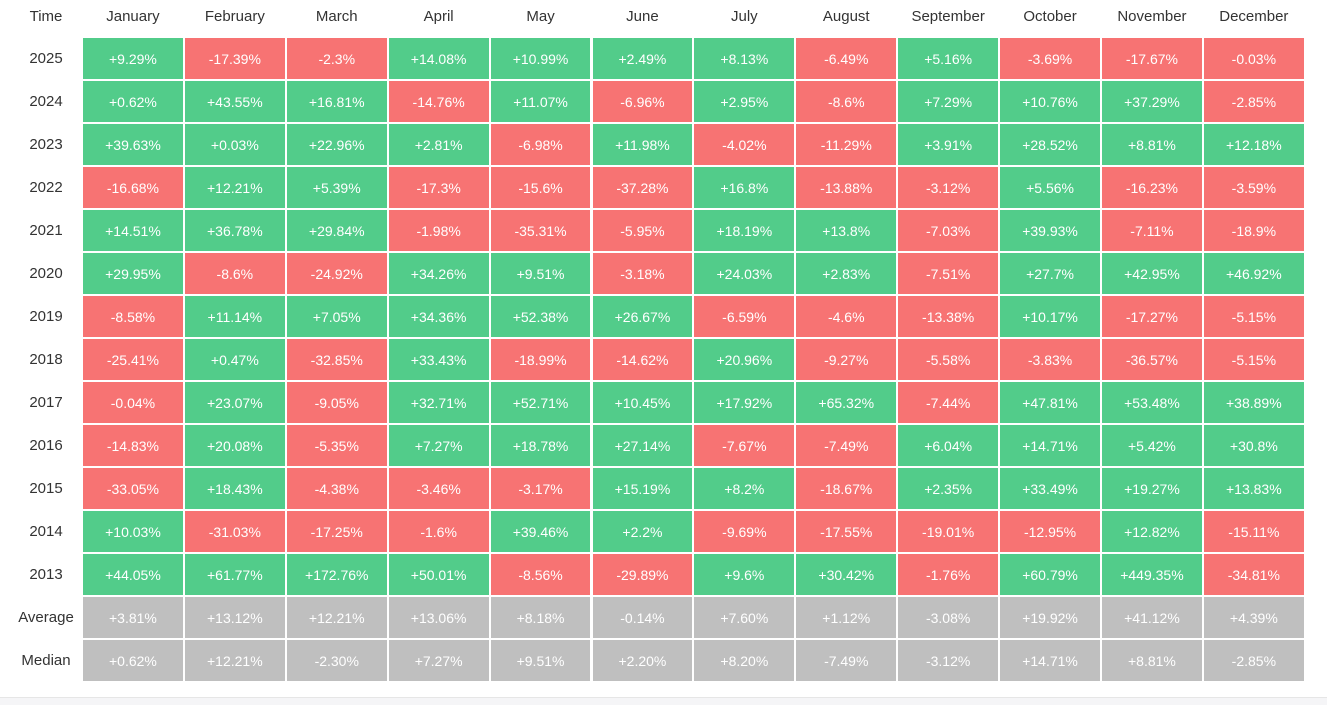 The height and width of the screenshot is (705, 1327). What do you see at coordinates (133, 144) in the screenshot?
I see `return-cell: +39.63%` at bounding box center [133, 144].